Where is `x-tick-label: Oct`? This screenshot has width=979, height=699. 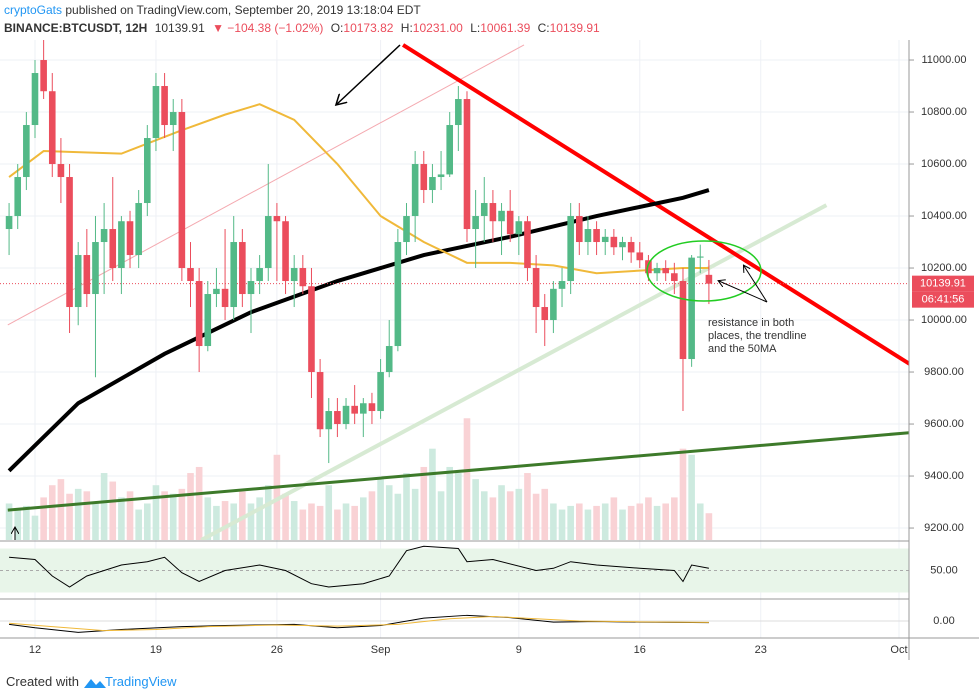
x-tick-label: Oct is located at coordinates (898, 650).